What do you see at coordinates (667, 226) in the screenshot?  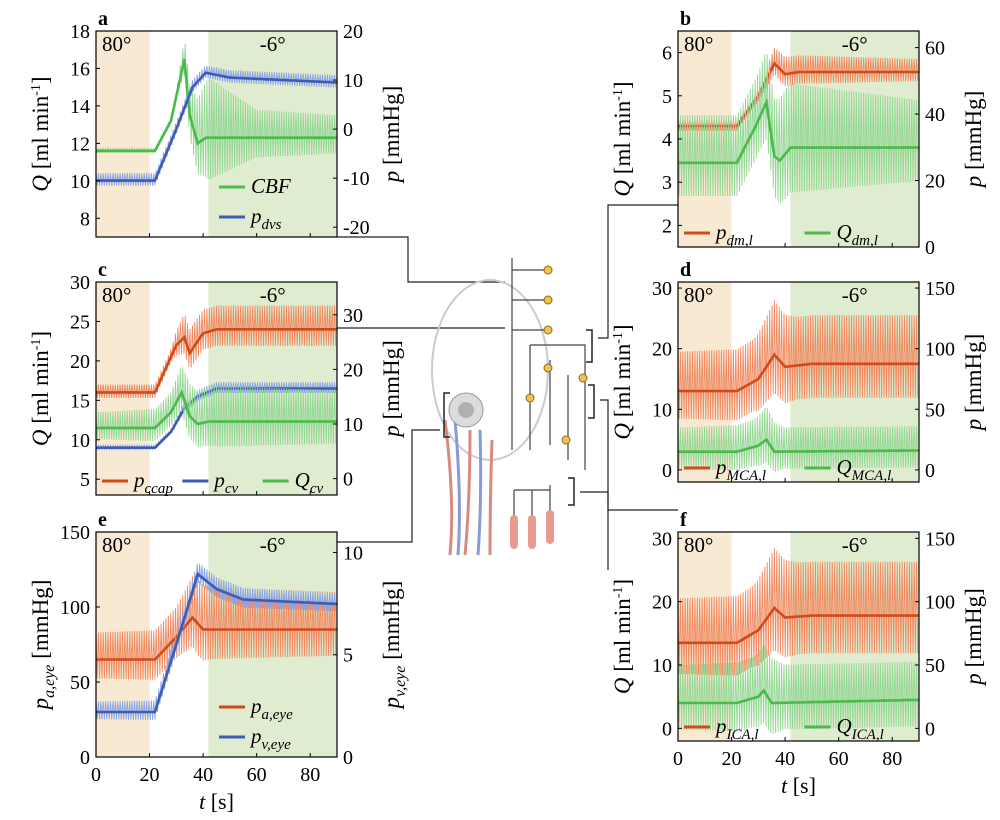 I see `left-tick-label: 2` at bounding box center [667, 226].